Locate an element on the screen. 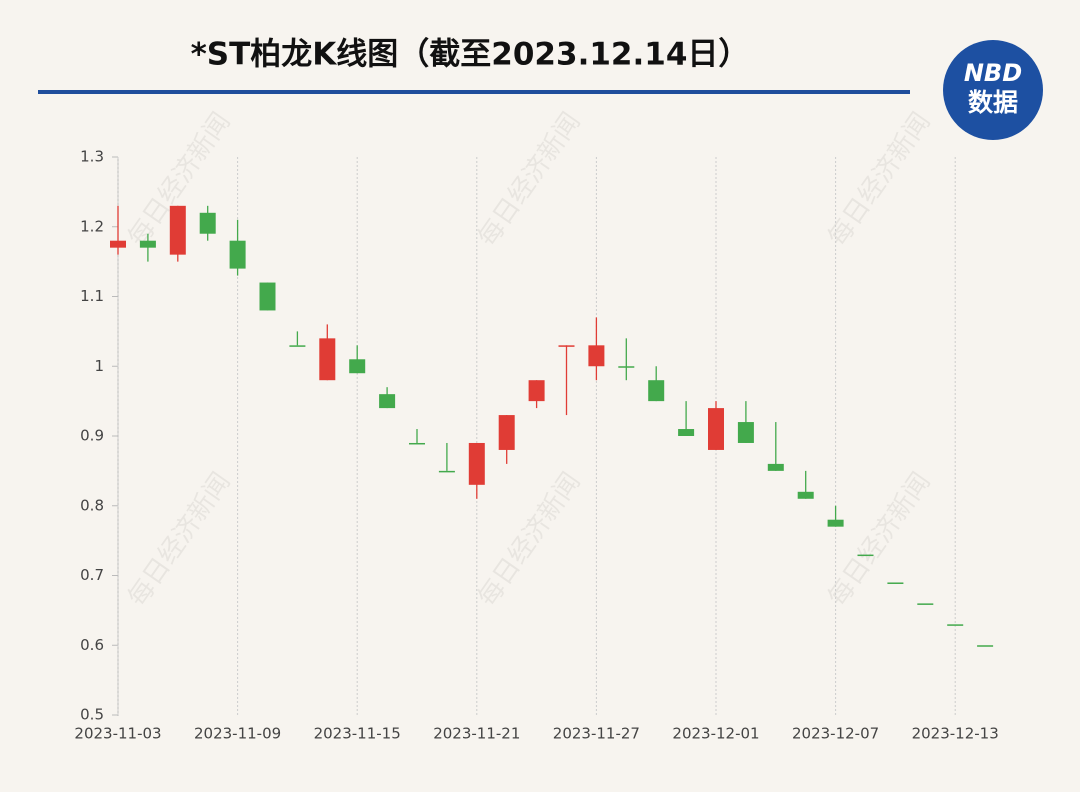  x-tick-label: 2023-11-27 is located at coordinates (596, 734).